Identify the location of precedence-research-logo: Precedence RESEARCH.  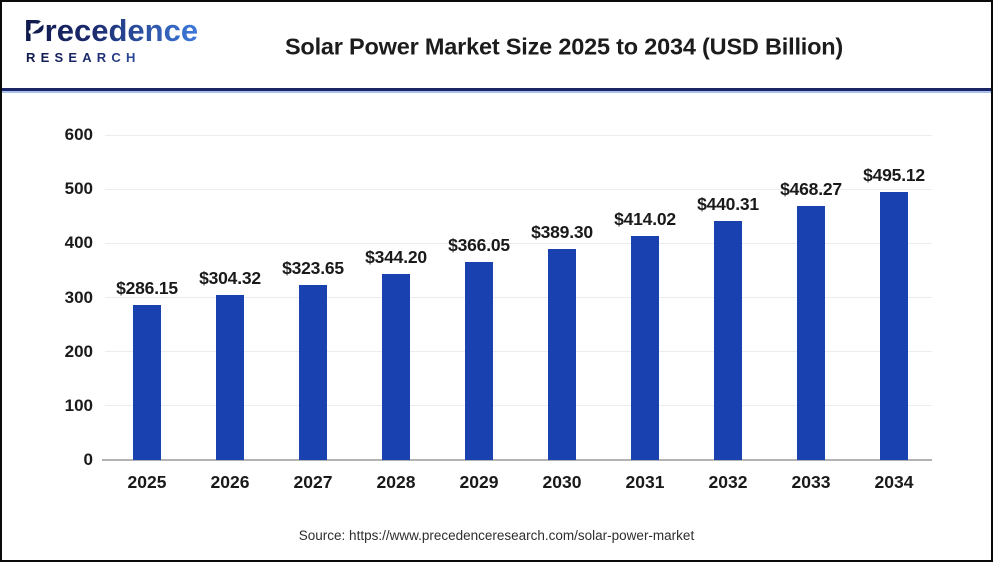
(114, 39).